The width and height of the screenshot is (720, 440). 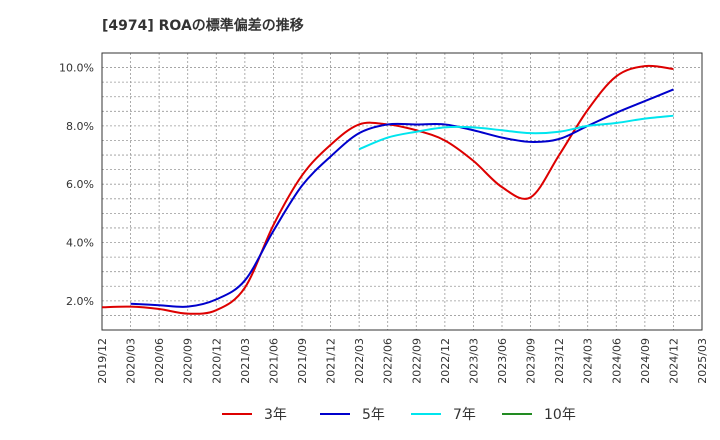 What do you see at coordinates (245, 361) in the screenshot?
I see `x-tick-label: 2021/03` at bounding box center [245, 361].